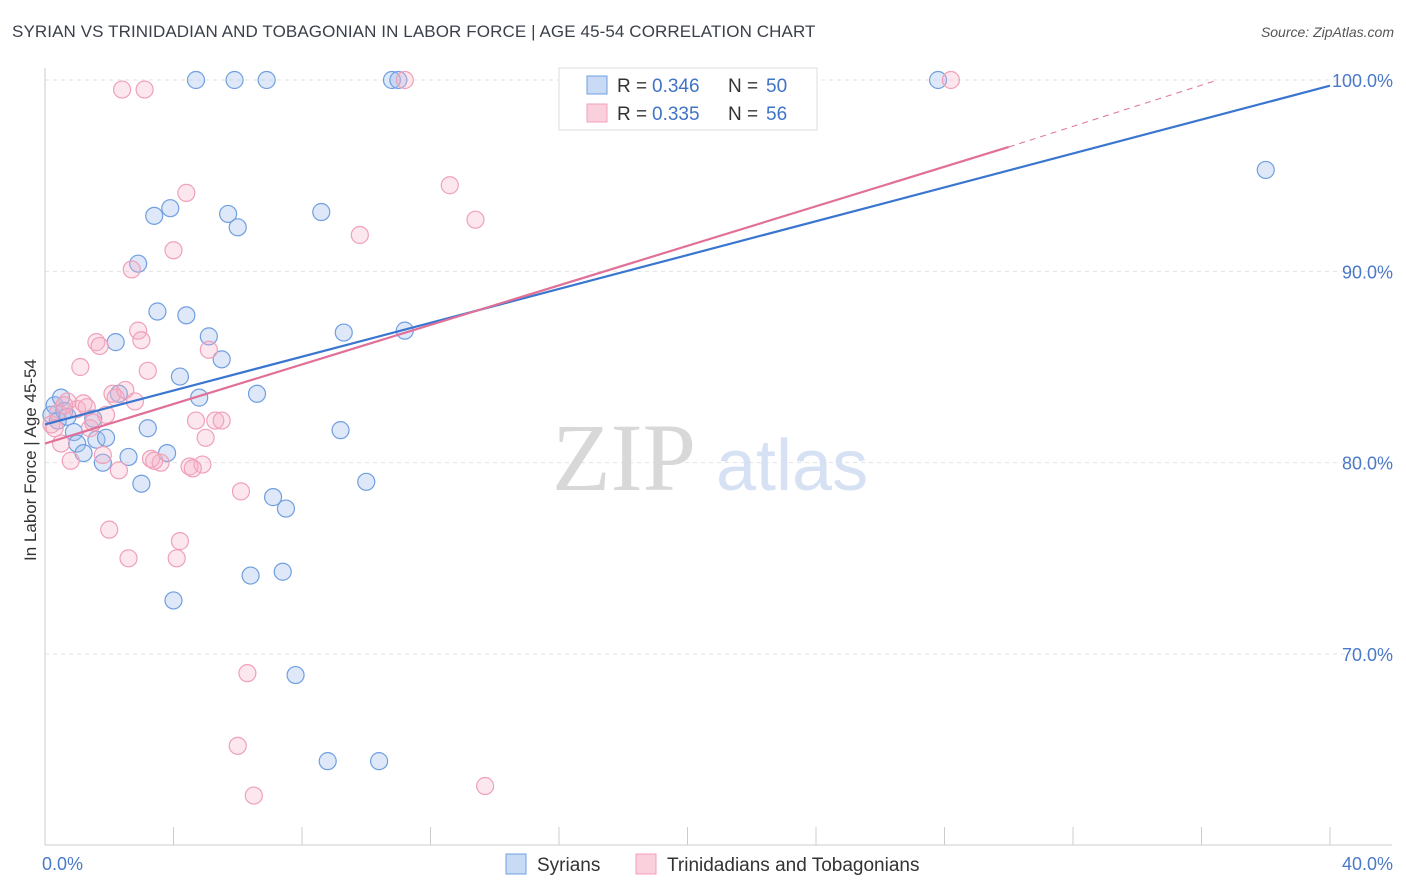  Describe the element at coordinates (1367, 272) in the screenshot. I see `y-tick-label-2: 90.0%` at that location.